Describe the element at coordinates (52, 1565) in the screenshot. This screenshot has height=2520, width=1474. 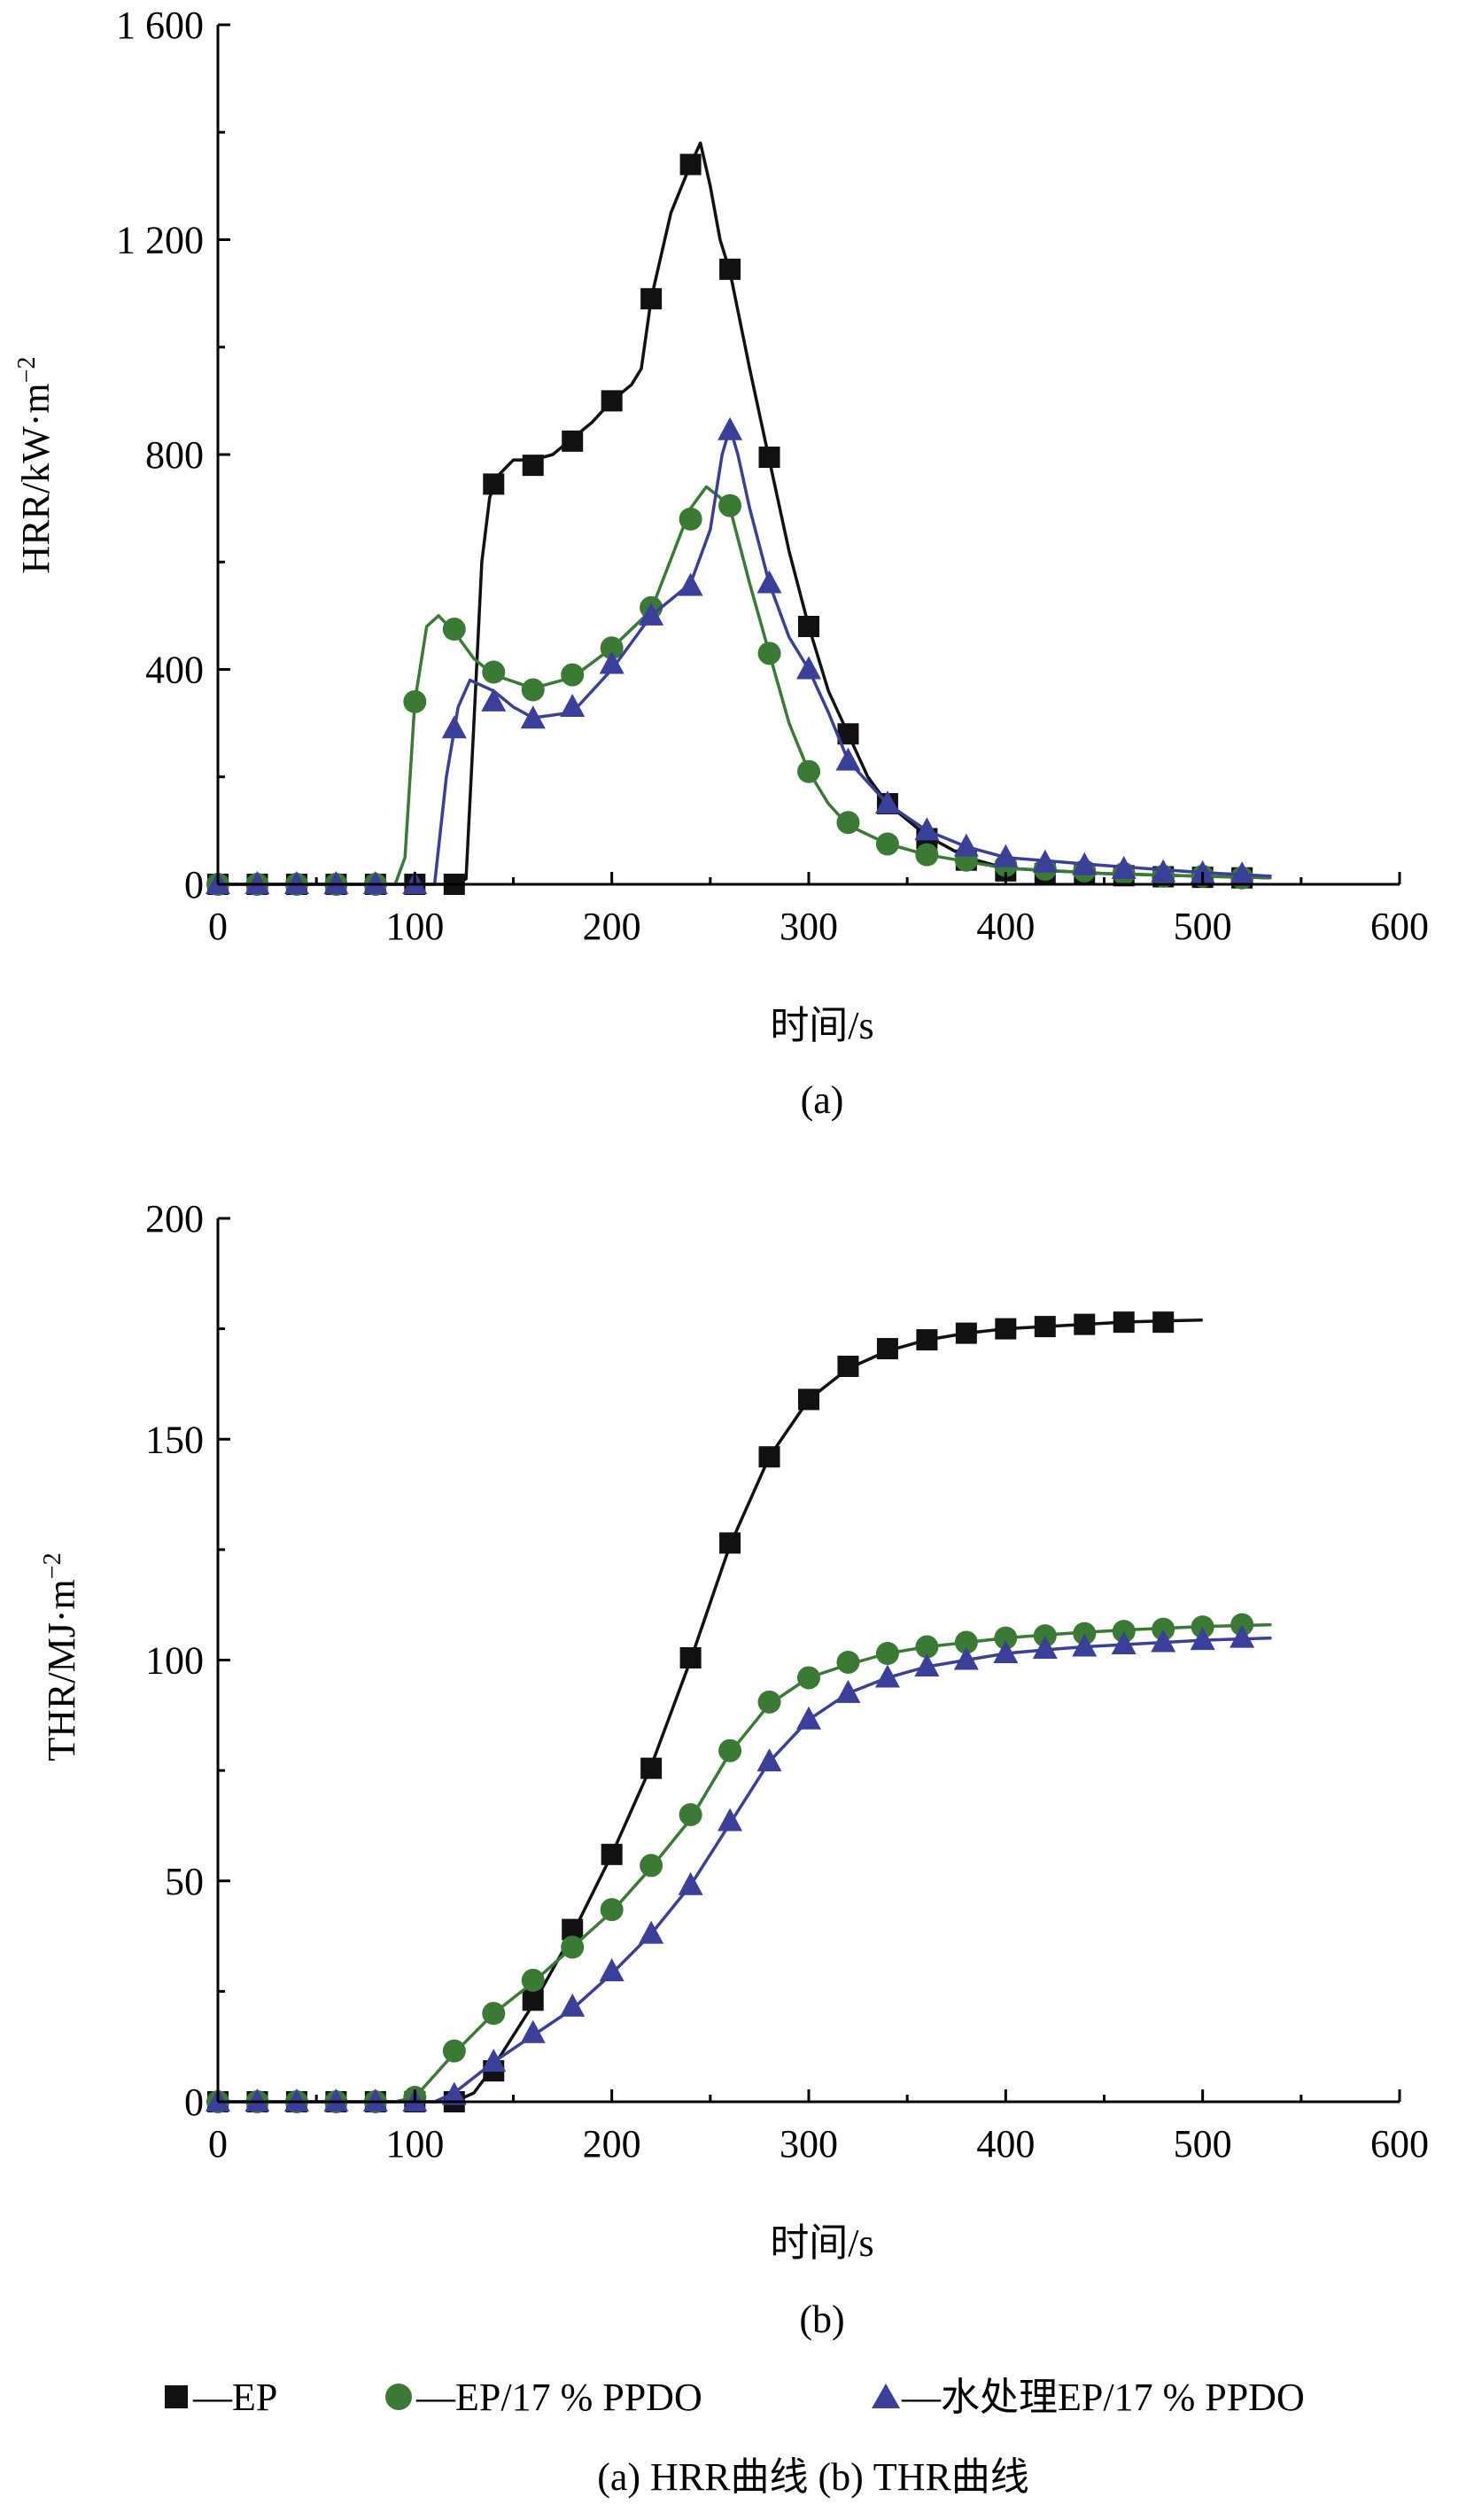
I see `panel-b-ylabel-sup: −2` at that location.